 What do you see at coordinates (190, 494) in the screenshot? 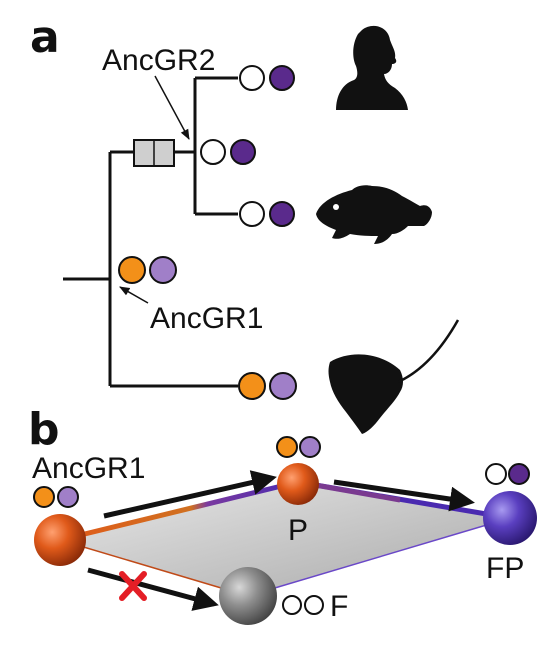
I see `arrow-ancgr1-to-p` at bounding box center [190, 494].